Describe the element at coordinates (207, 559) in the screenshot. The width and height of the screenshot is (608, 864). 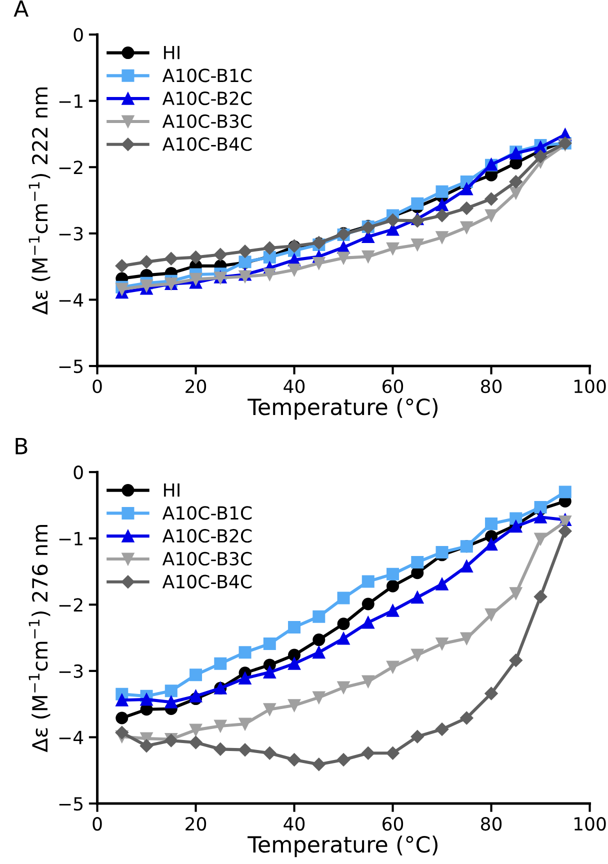
I see `legend-label: A10C-B3C` at that location.